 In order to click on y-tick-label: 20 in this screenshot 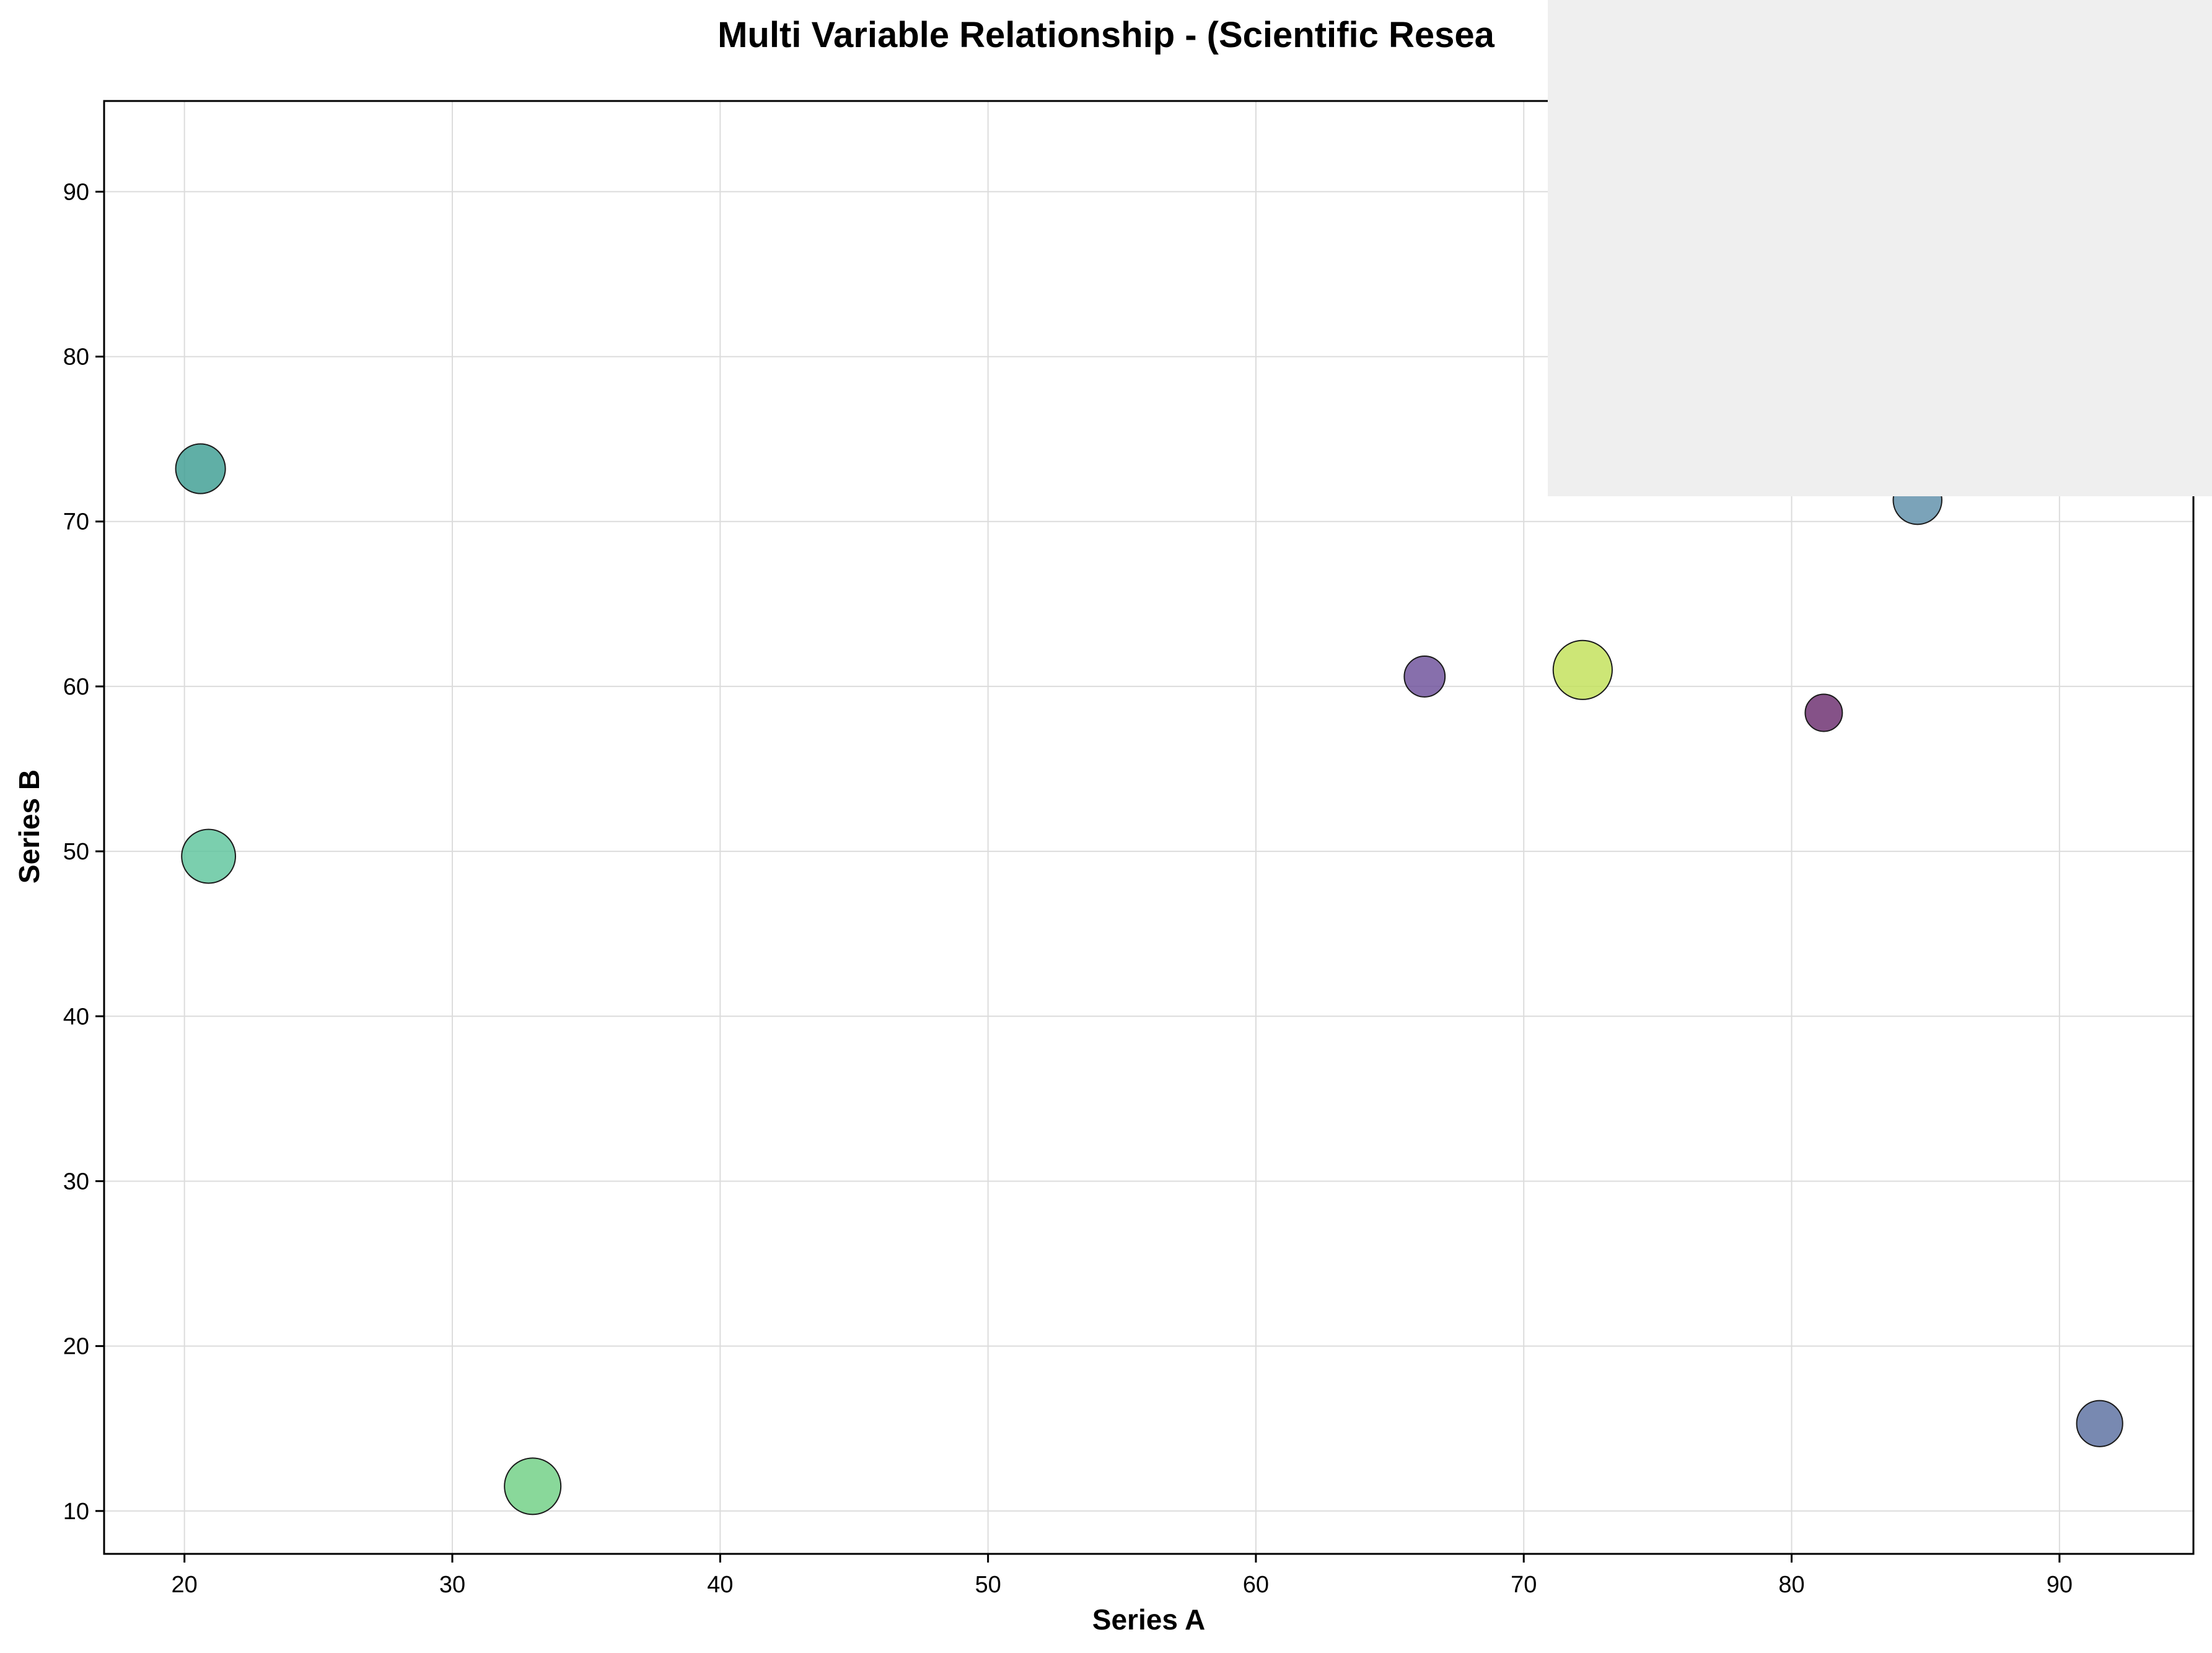, I will do `click(76, 1347)`.